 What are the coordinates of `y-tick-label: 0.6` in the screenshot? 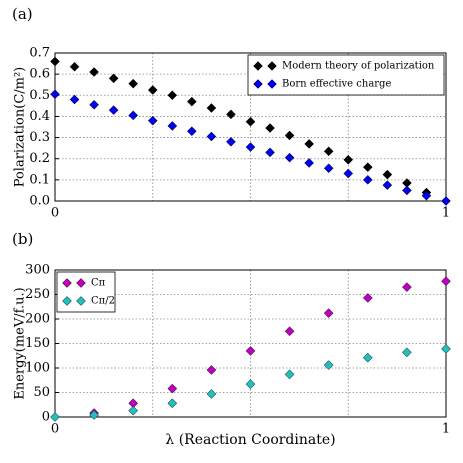 It's located at (39, 74).